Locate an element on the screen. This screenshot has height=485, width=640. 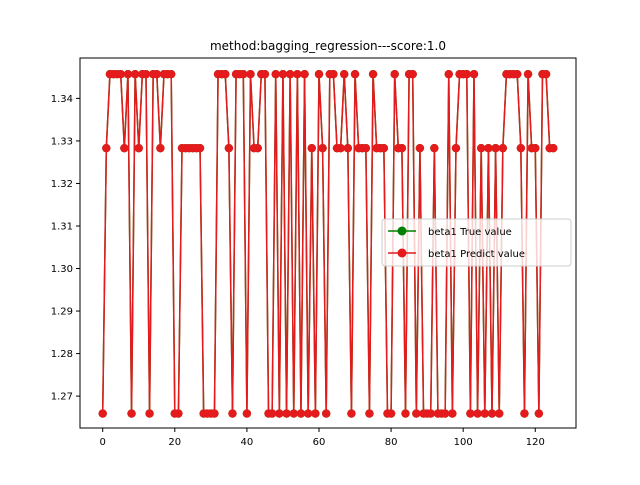
legend-item-predict-value: beta1 Predict value is located at coordinates (456, 254).